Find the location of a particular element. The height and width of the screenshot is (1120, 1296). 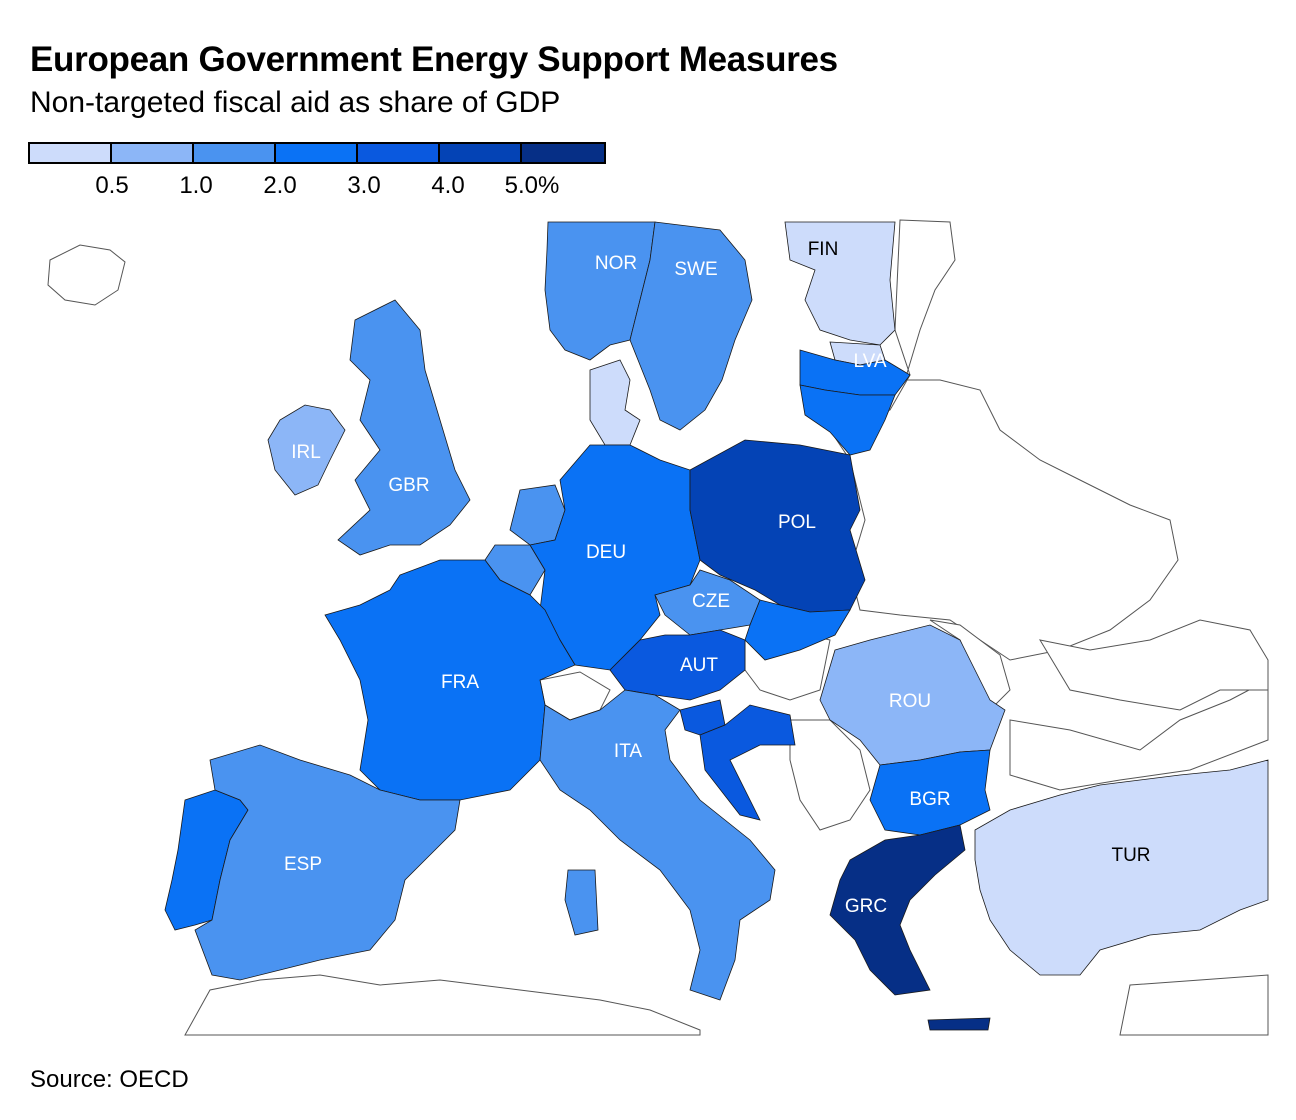

label-irl: IRL is located at coordinates (306, 452).